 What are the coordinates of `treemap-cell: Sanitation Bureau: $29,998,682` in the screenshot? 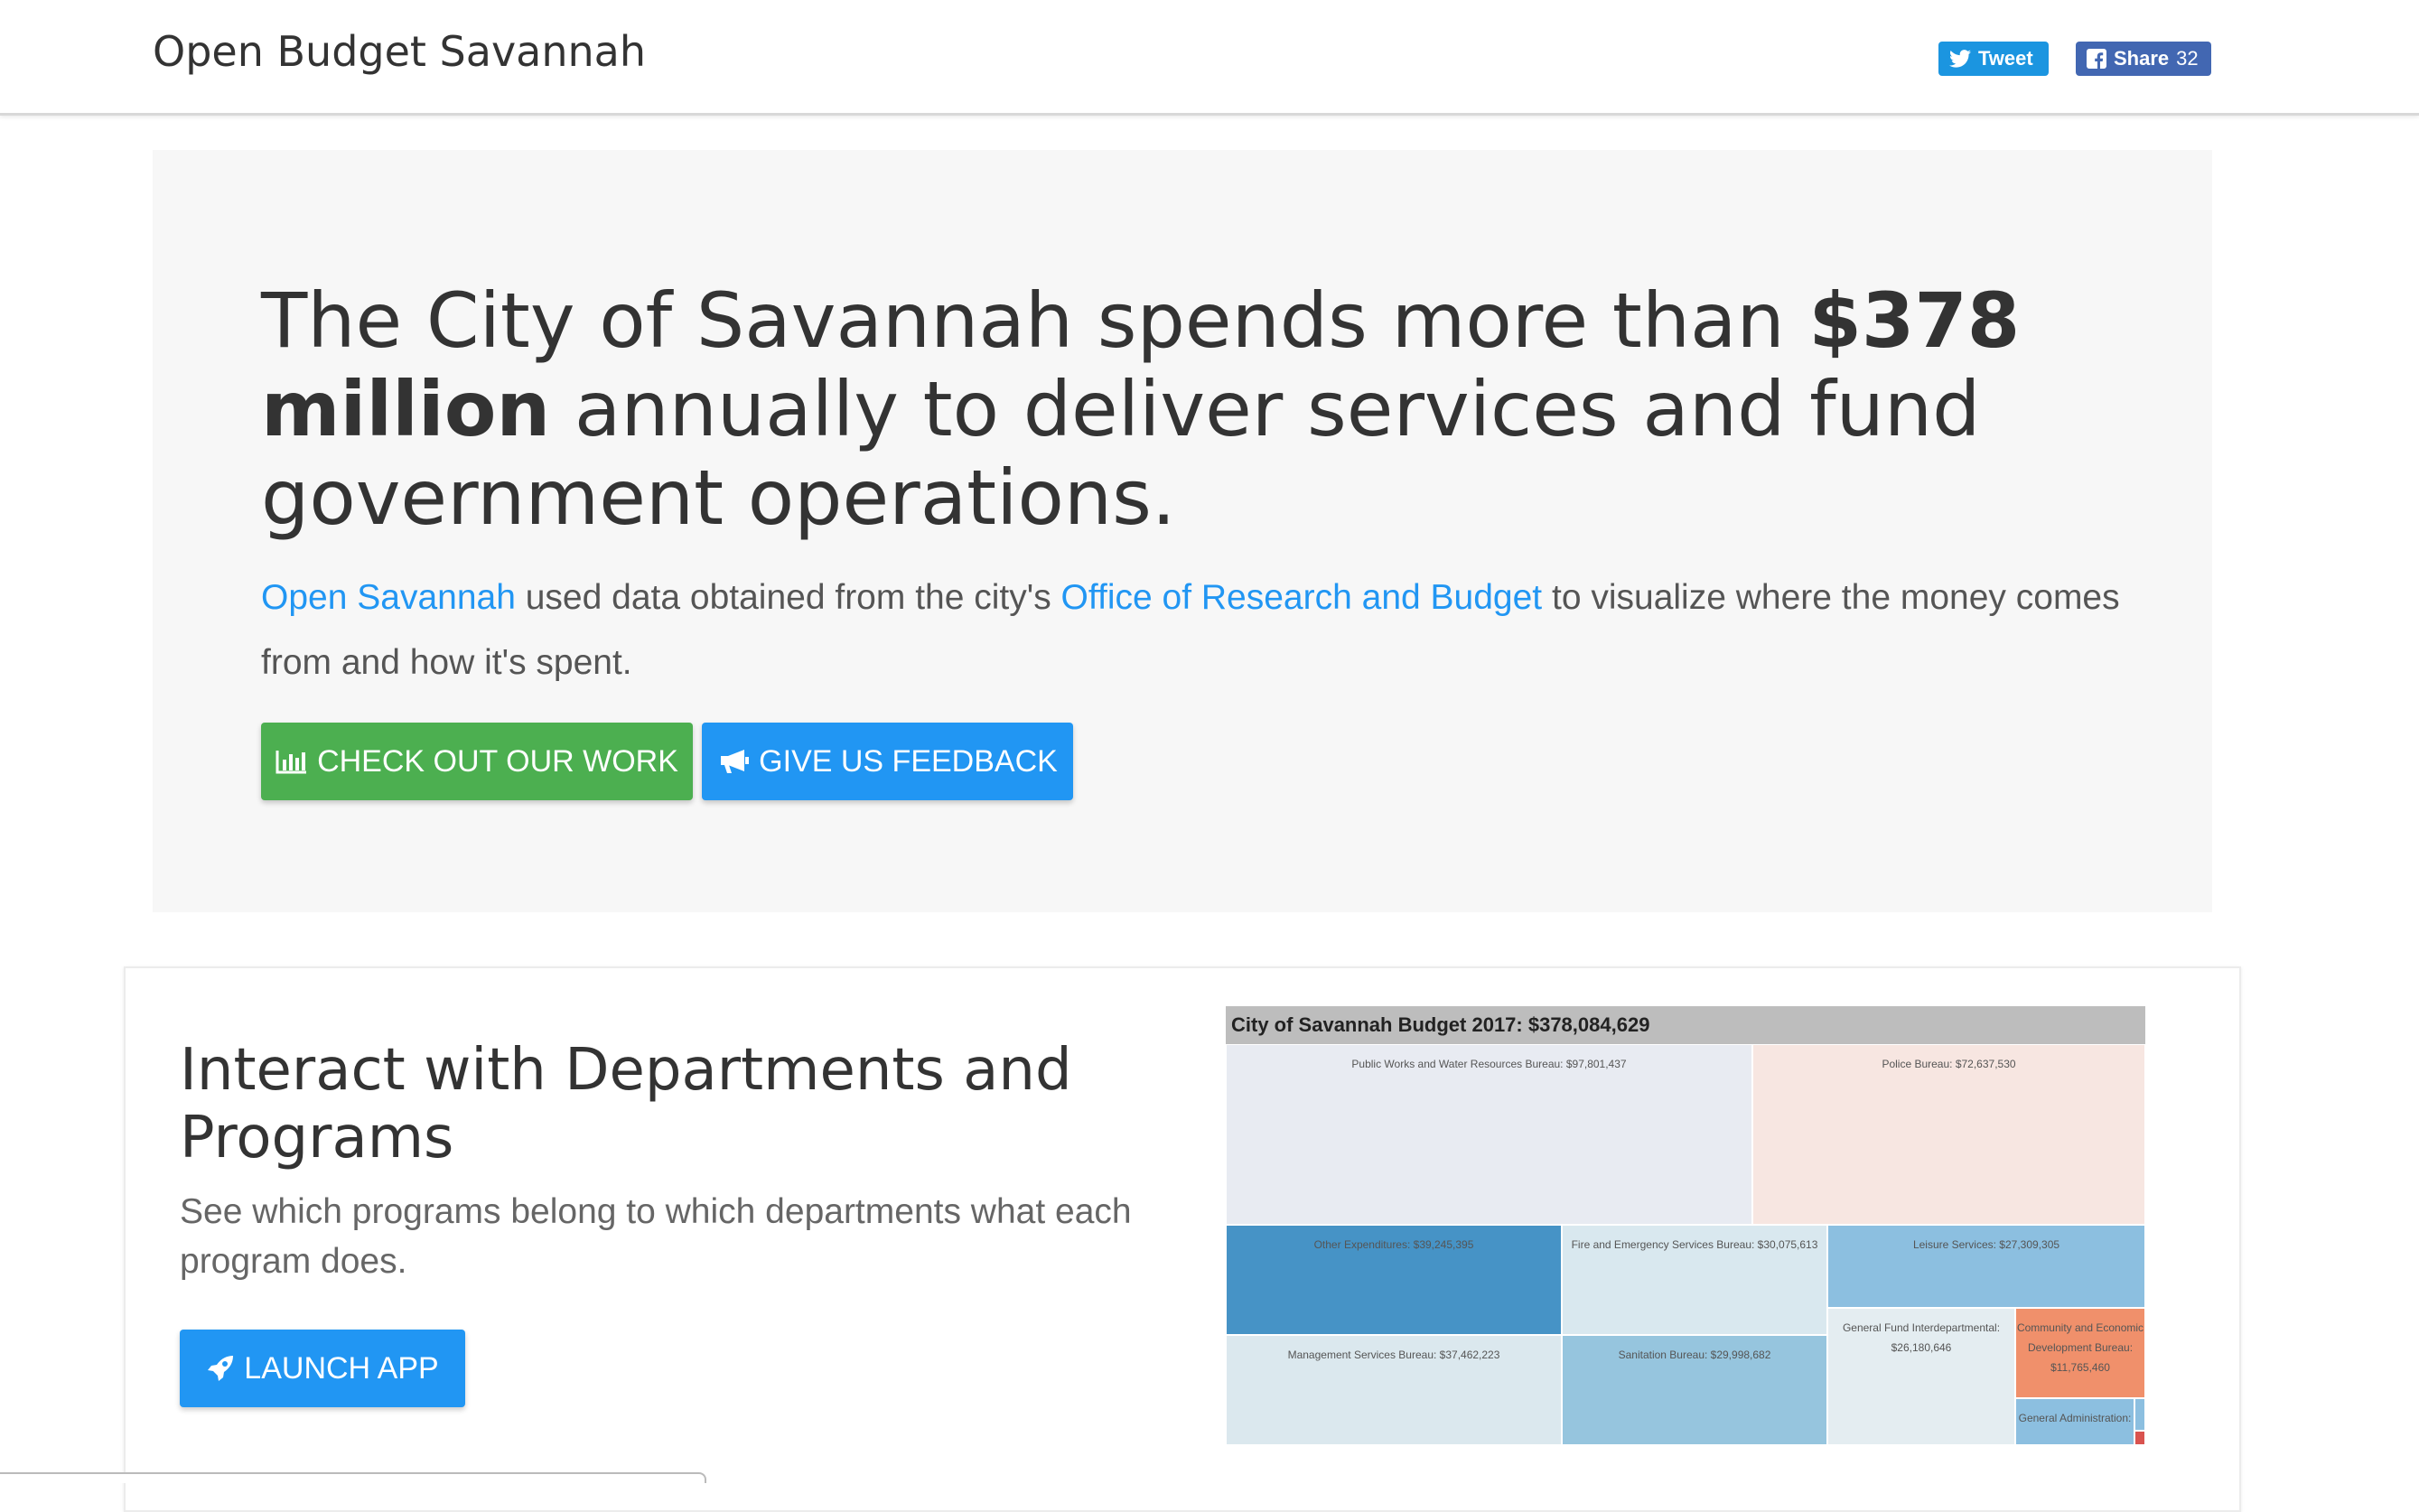 It's located at (1694, 1390).